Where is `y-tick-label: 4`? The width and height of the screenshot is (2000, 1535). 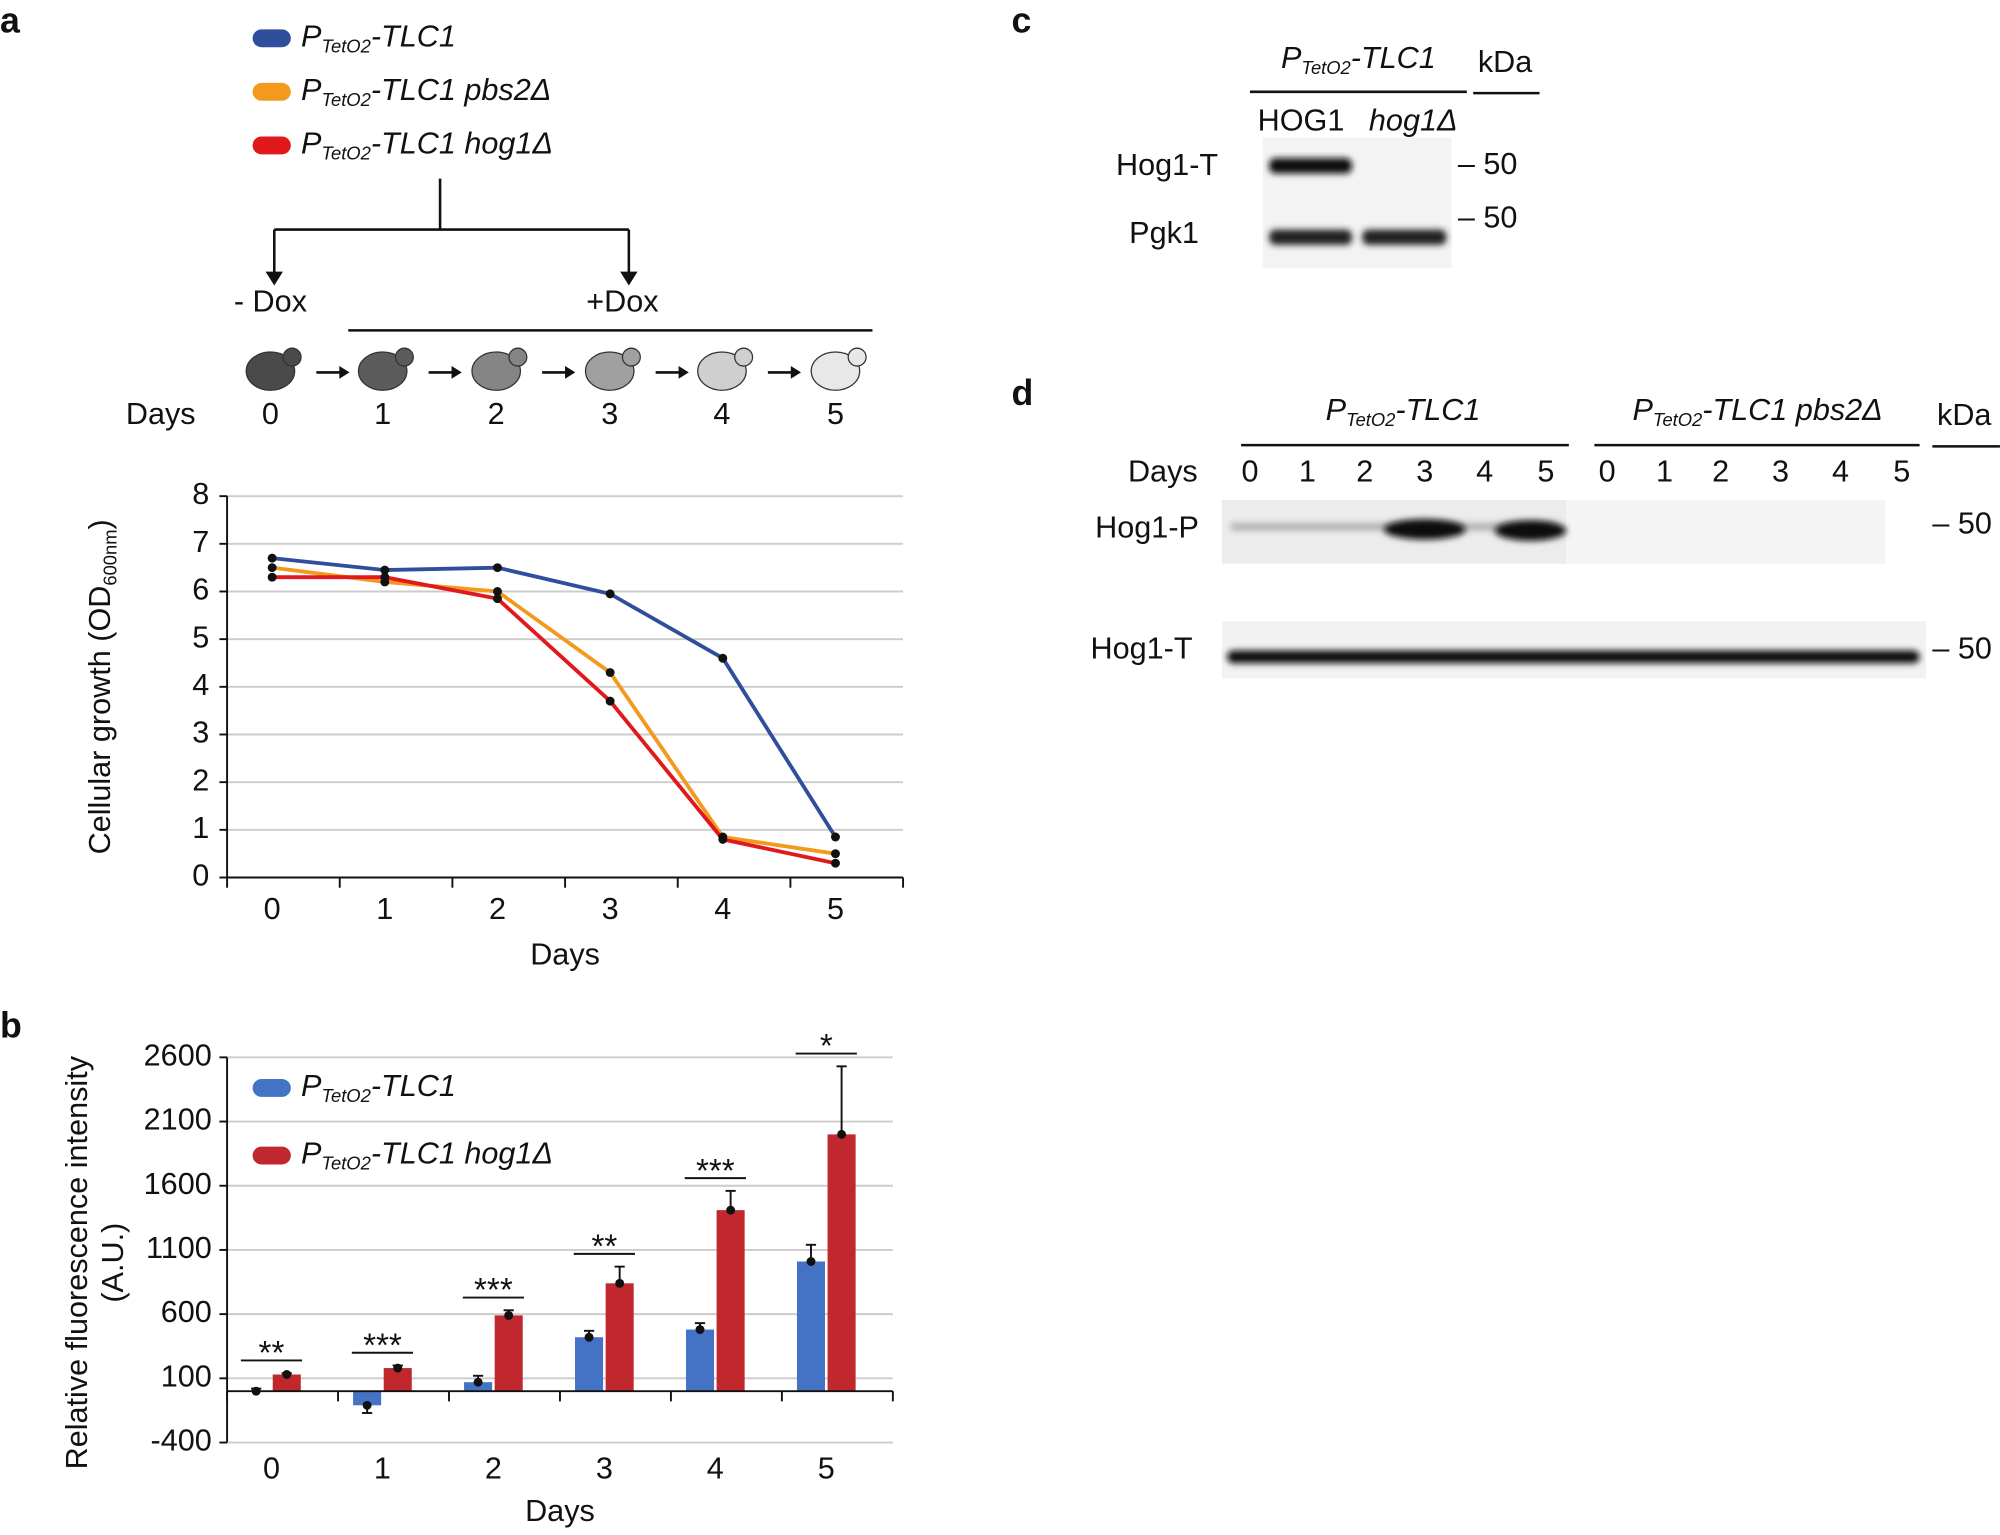 y-tick-label: 4 is located at coordinates (200, 685).